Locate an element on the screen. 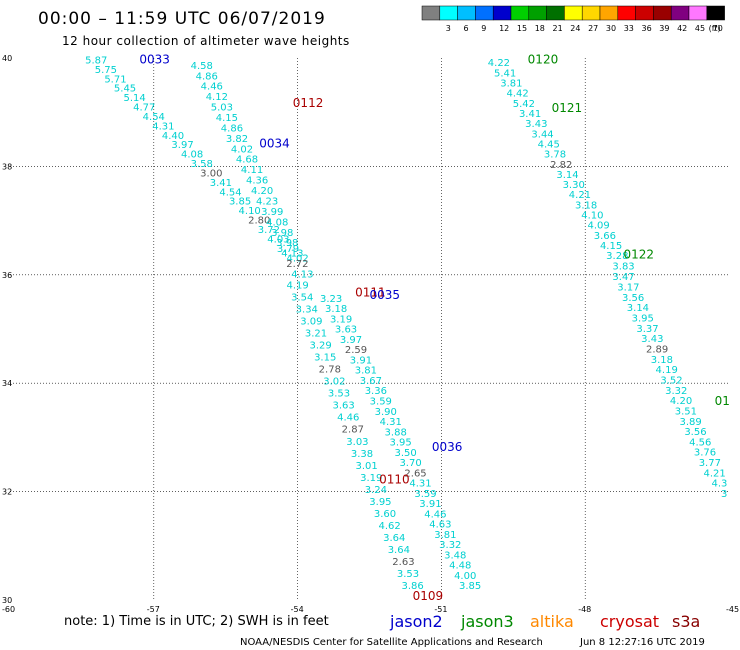 This screenshot has height=650, width=740. legend-label: 27 is located at coordinates (593, 28).